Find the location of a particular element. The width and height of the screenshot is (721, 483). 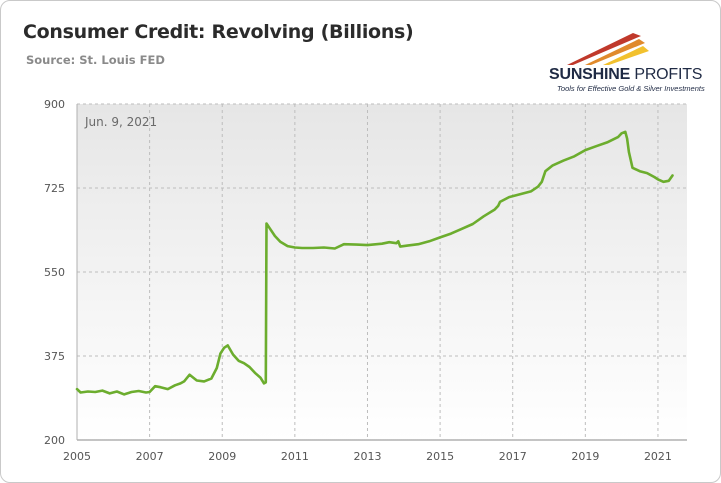

x-tick-label: 2017 is located at coordinates (513, 456).